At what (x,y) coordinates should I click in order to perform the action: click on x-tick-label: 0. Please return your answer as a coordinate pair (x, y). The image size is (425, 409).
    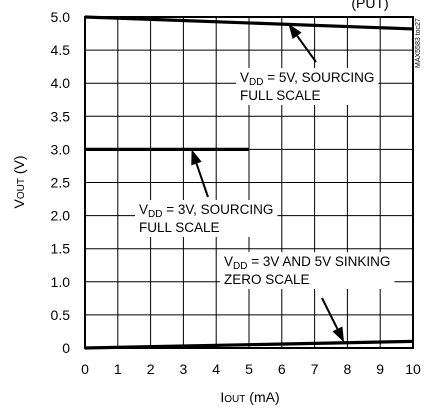
    Looking at the image, I should click on (85, 369).